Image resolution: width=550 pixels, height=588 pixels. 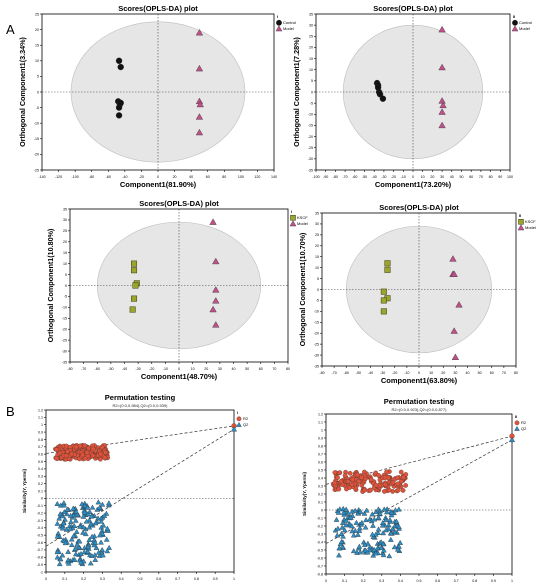 I want to click on y-tick-label: 0.9, so click(x=40, y=432).